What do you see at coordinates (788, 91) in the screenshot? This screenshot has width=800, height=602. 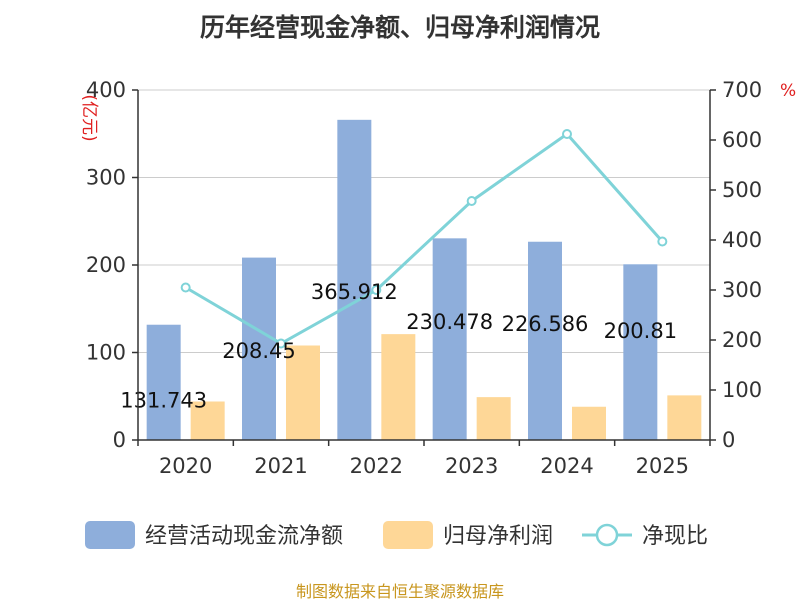 I see `right-axis-unit: %` at bounding box center [788, 91].